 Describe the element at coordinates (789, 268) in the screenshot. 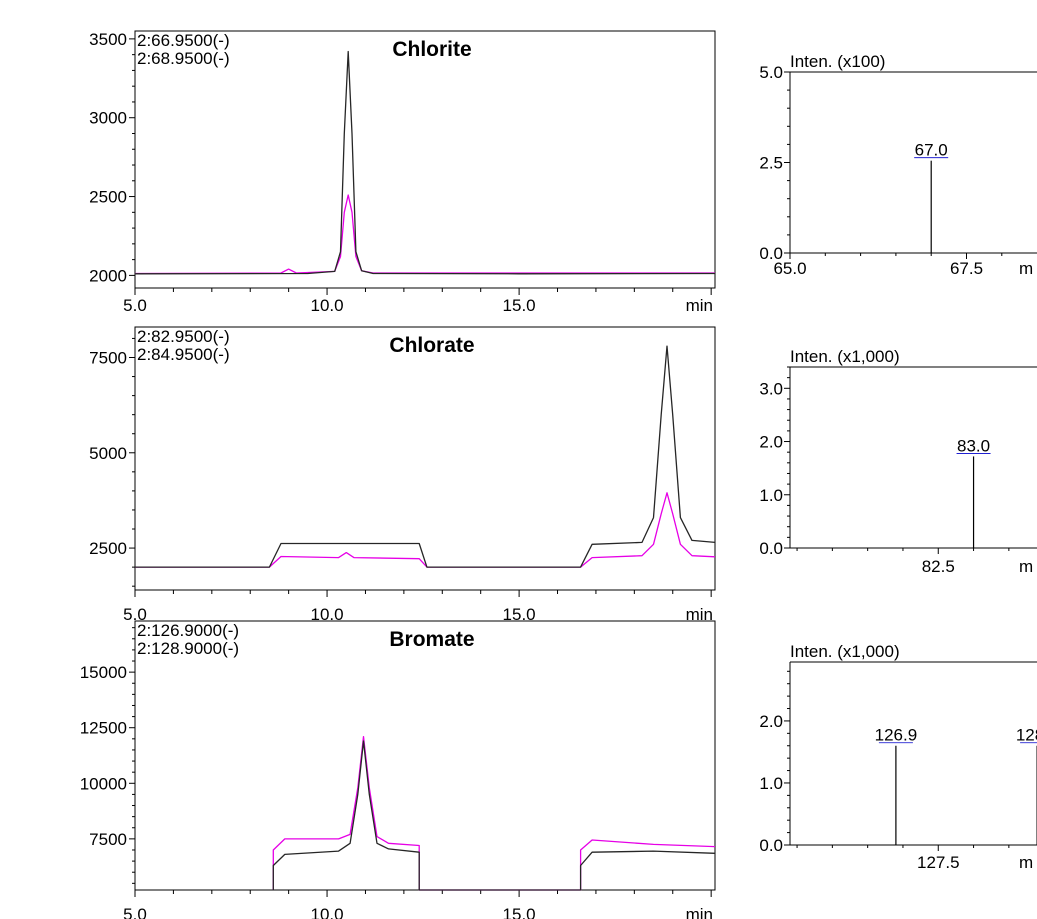

I see `x-tick-label: 65.0` at that location.